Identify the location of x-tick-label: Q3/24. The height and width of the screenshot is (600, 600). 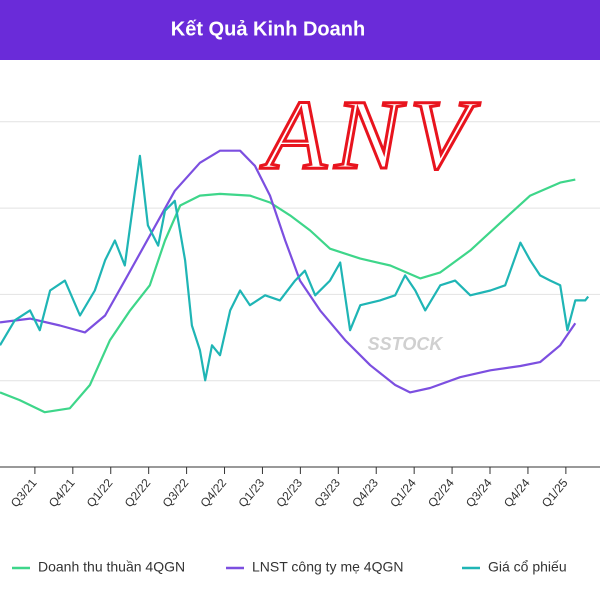
(479, 493).